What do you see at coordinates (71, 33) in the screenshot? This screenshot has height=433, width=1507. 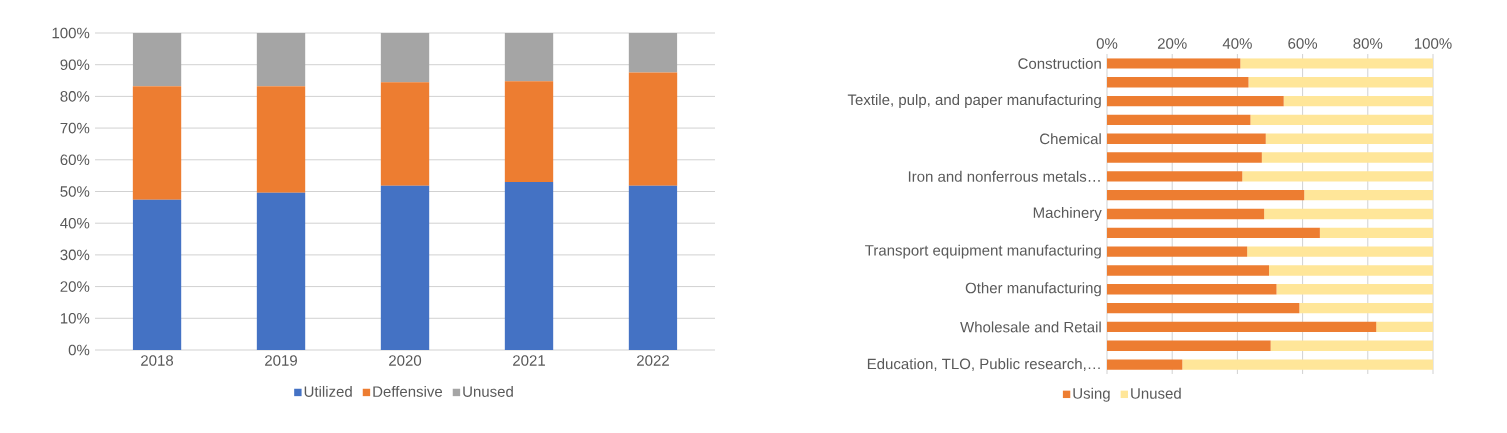 I see `y-tick-label: 100%` at bounding box center [71, 33].